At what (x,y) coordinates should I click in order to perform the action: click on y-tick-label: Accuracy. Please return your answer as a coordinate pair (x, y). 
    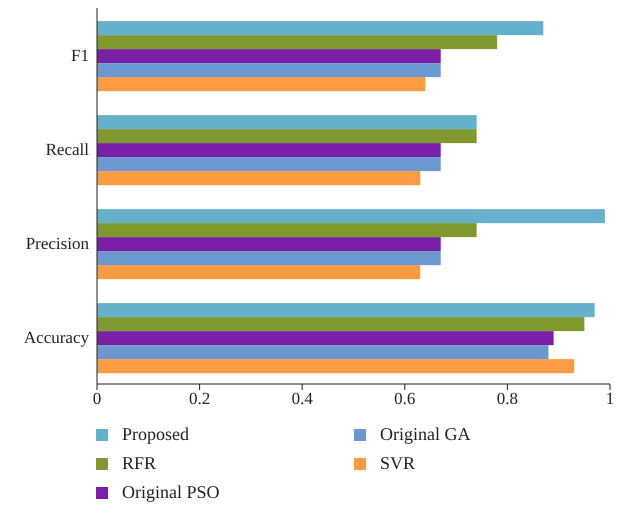
    Looking at the image, I should click on (57, 338).